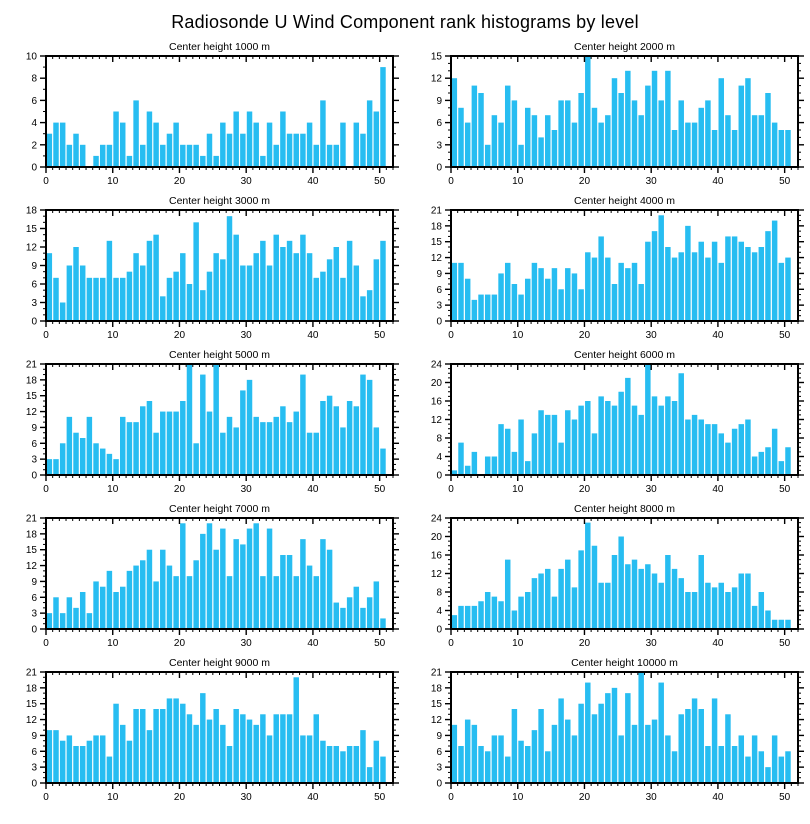  I want to click on y-axis-label: 21, so click(32, 519).